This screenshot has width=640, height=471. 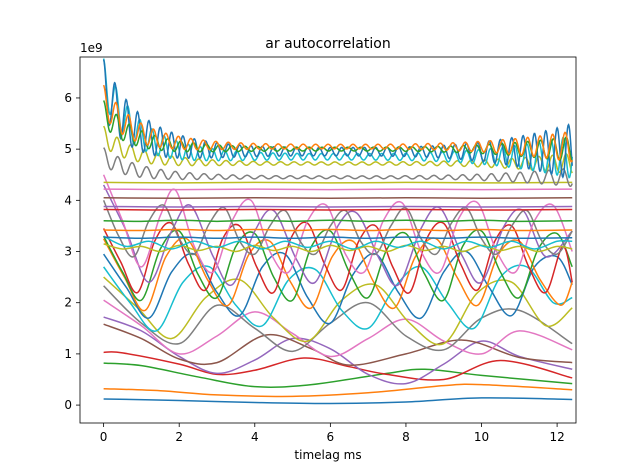 I want to click on x-tick-label: 0, so click(x=104, y=437).